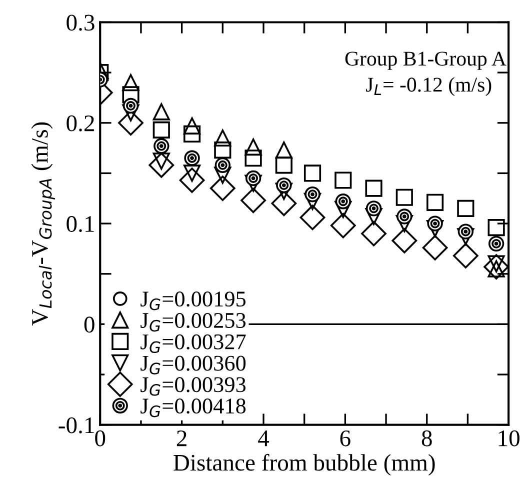  I want to click on legend-label: J$_{G}$=0.00253, so click(193, 322).